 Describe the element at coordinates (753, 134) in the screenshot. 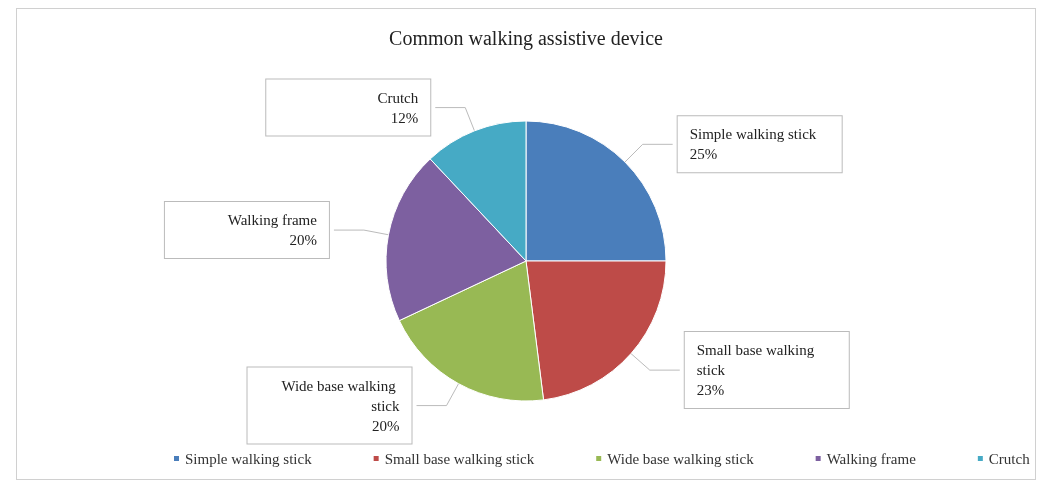

I see `slice-label: Simple walking stick` at that location.